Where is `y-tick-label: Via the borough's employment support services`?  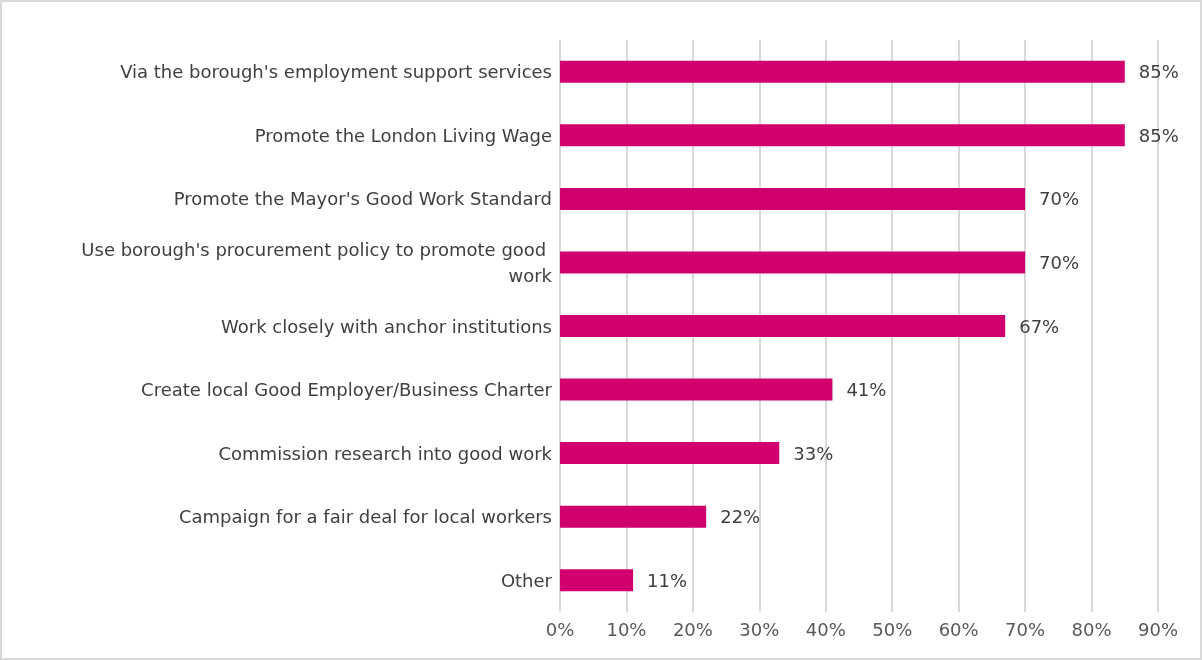 y-tick-label: Via the borough's employment support services is located at coordinates (336, 72).